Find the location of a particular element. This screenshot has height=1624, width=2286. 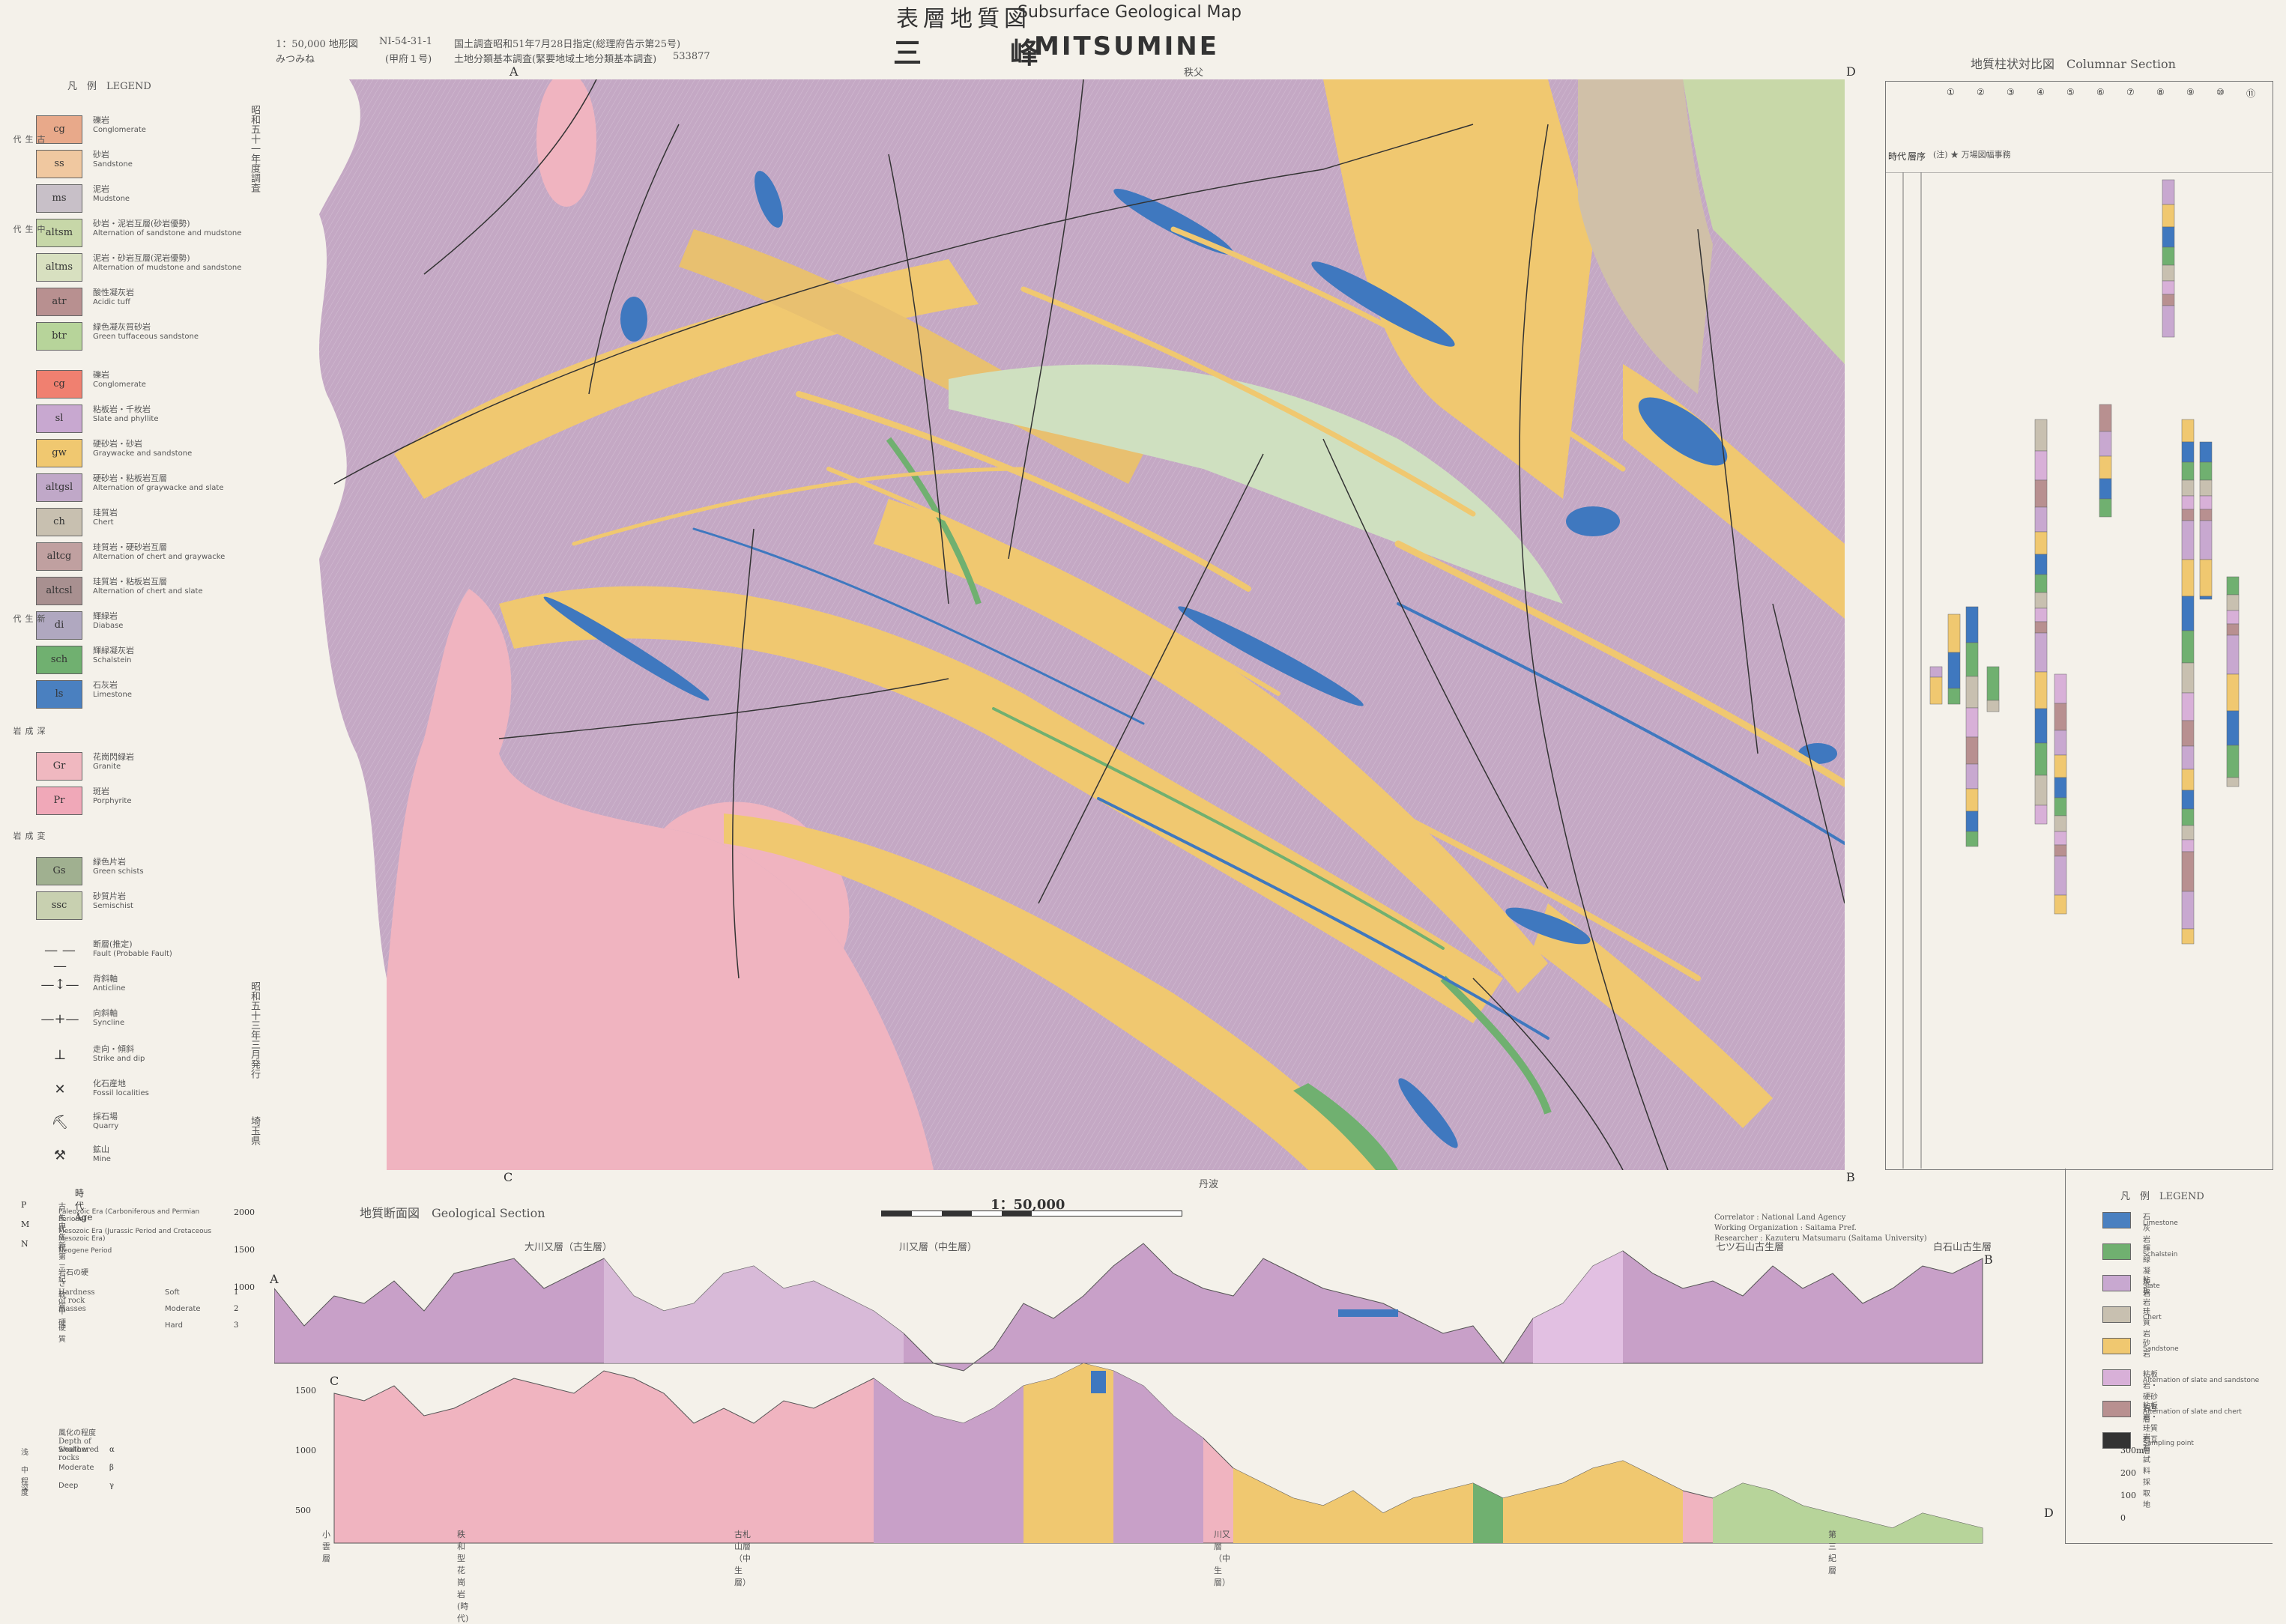

legend-label-jp: 礫岩 is located at coordinates (101, 120).